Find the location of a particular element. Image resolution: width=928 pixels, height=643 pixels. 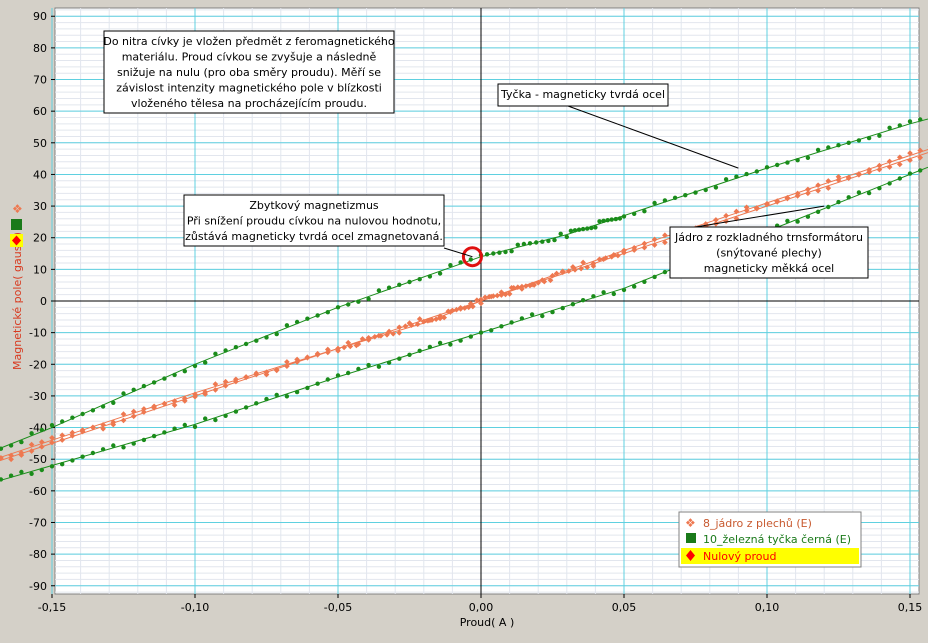

annotation-note-box is located at coordinates (249, 72).